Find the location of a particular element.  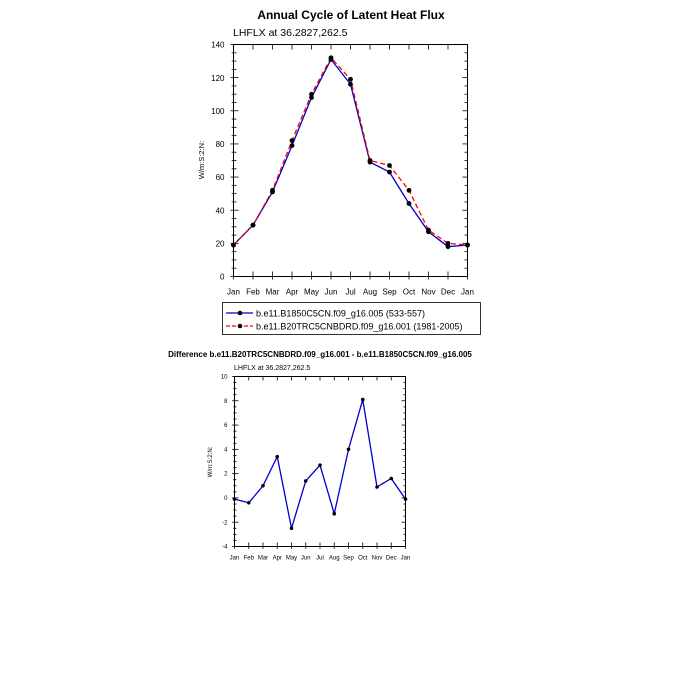

chart2-y-axis-label: W/m:S:2:N: is located at coordinates (211, 461).